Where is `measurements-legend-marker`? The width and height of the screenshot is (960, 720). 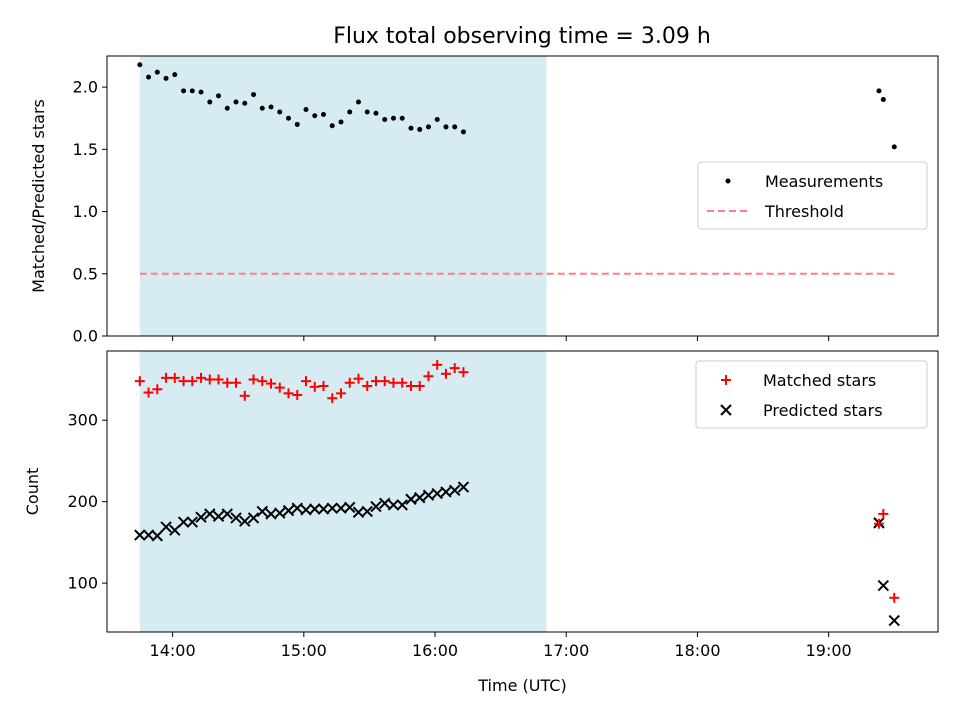
measurements-legend-marker is located at coordinates (728, 181).